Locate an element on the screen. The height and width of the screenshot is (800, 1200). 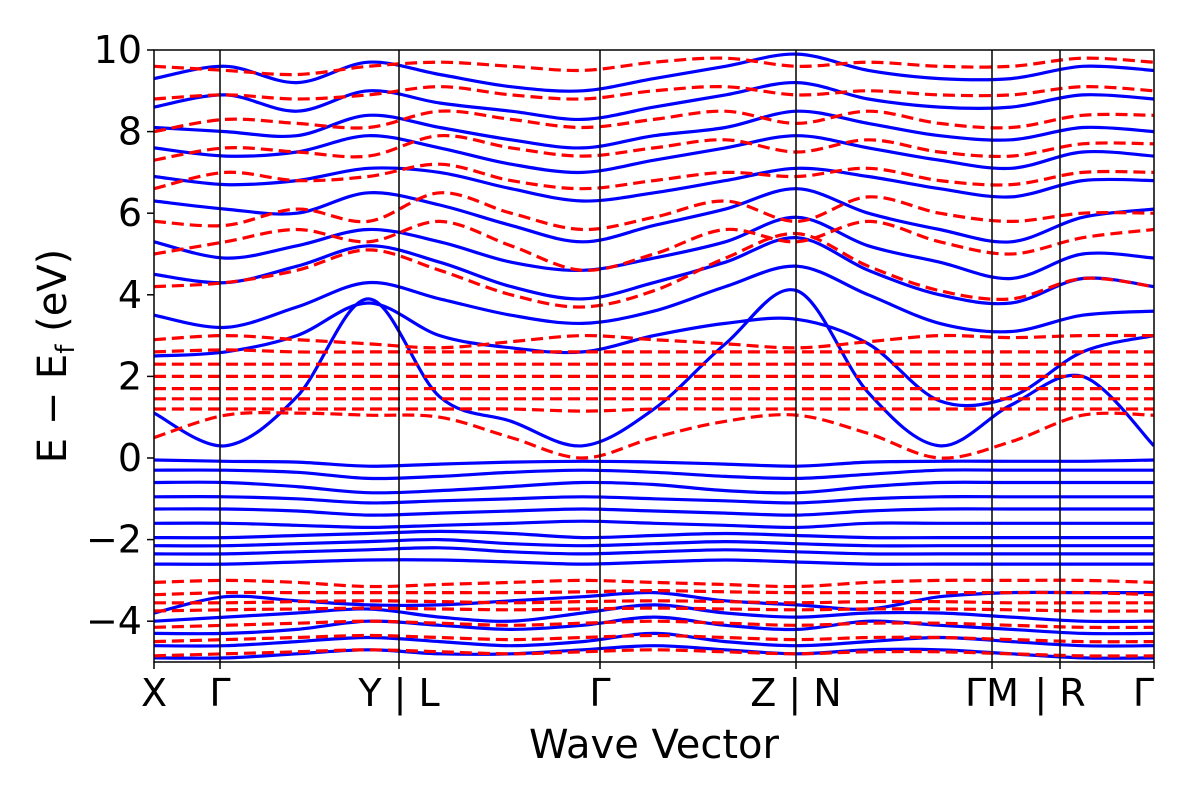
y-tick-label: 2 is located at coordinates (130, 376).